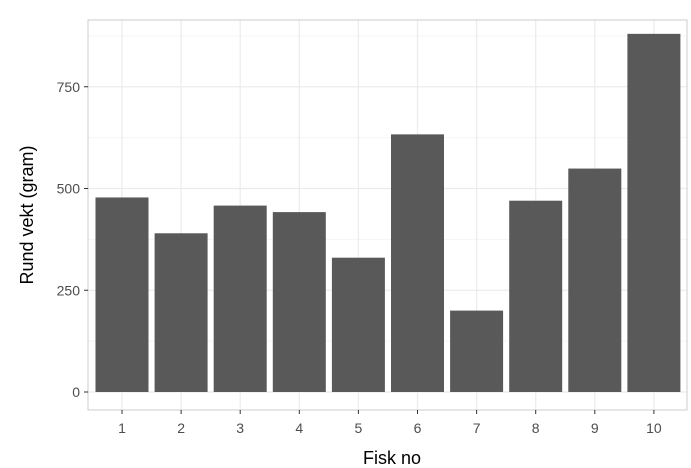 Image resolution: width=691 pixels, height=468 pixels. Describe the element at coordinates (72, 239) in the screenshot. I see `y-axis: 0 250 500 750` at that location.